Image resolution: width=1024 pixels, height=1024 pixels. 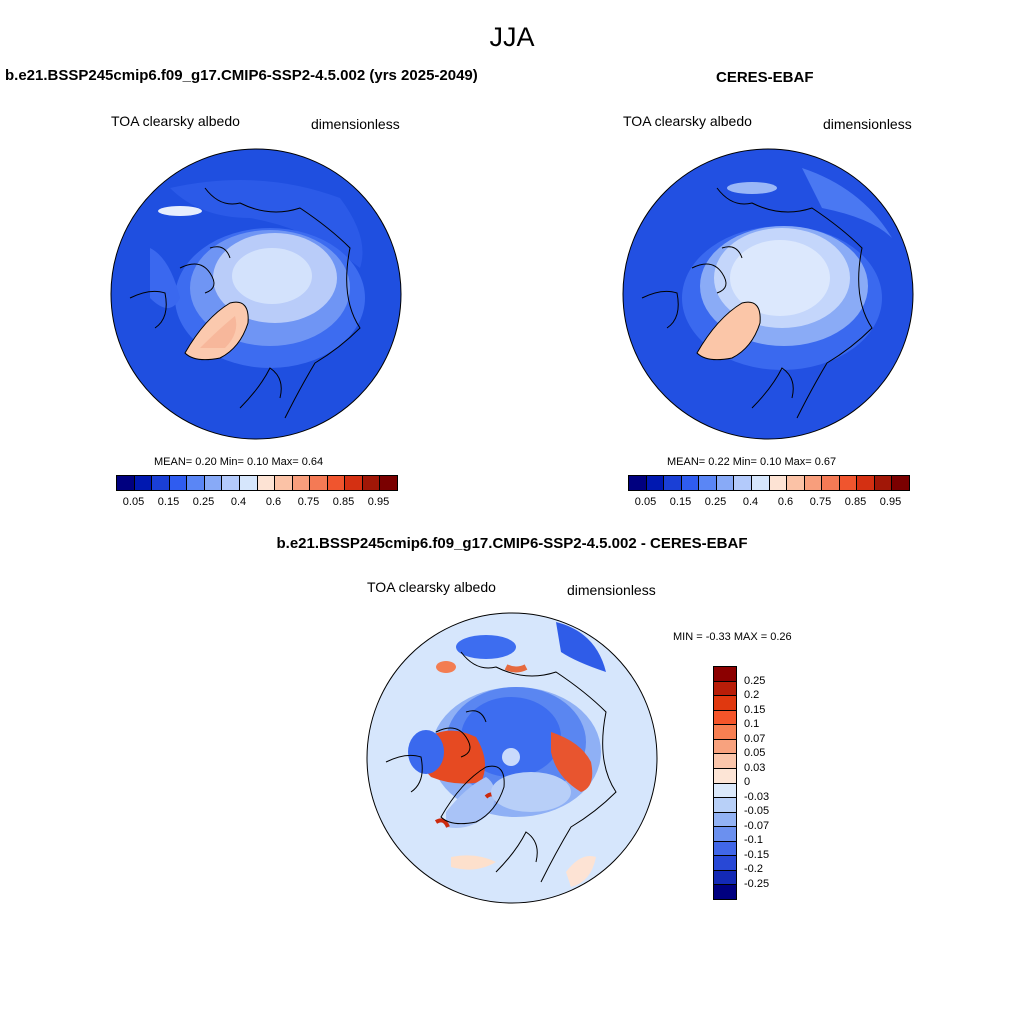 I want to click on colorbar-tick-label: -0.15, so click(x=757, y=854).